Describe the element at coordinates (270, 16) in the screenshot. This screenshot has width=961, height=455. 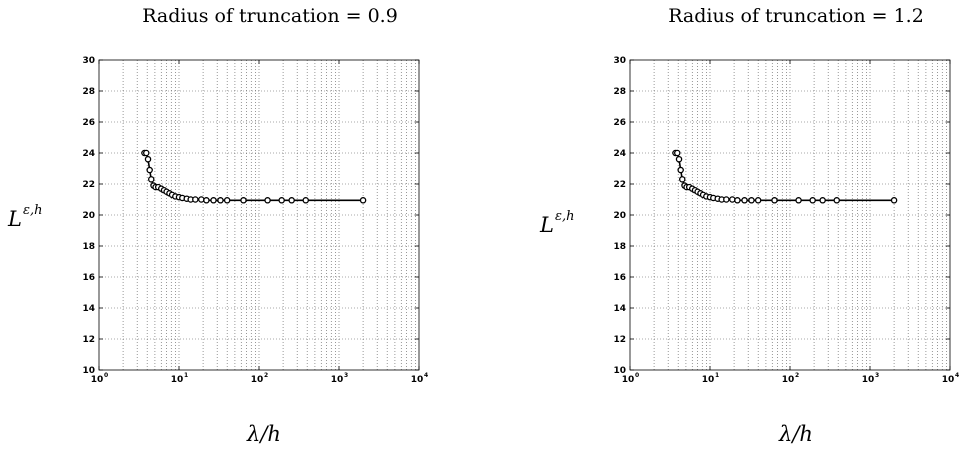
I see `chart-title: Radius of truncation = 0.9` at that location.